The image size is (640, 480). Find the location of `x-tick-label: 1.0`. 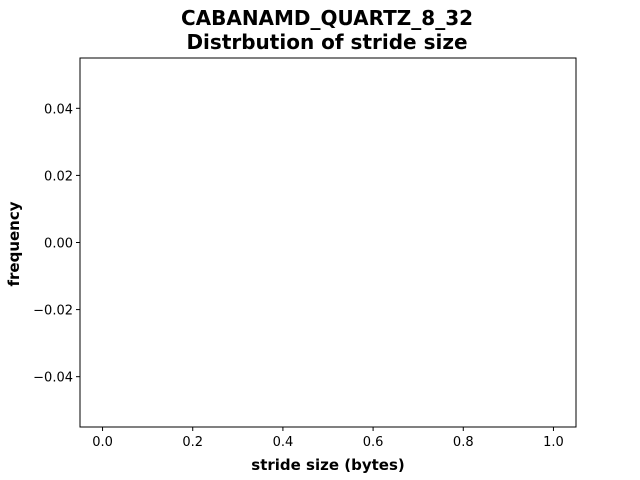

x-tick-label: 1.0 is located at coordinates (553, 442).